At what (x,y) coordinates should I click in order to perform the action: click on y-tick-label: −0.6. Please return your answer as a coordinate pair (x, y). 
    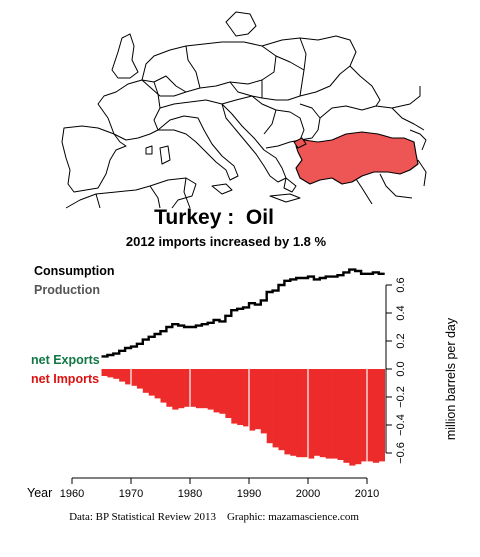
    Looking at the image, I should click on (401, 453).